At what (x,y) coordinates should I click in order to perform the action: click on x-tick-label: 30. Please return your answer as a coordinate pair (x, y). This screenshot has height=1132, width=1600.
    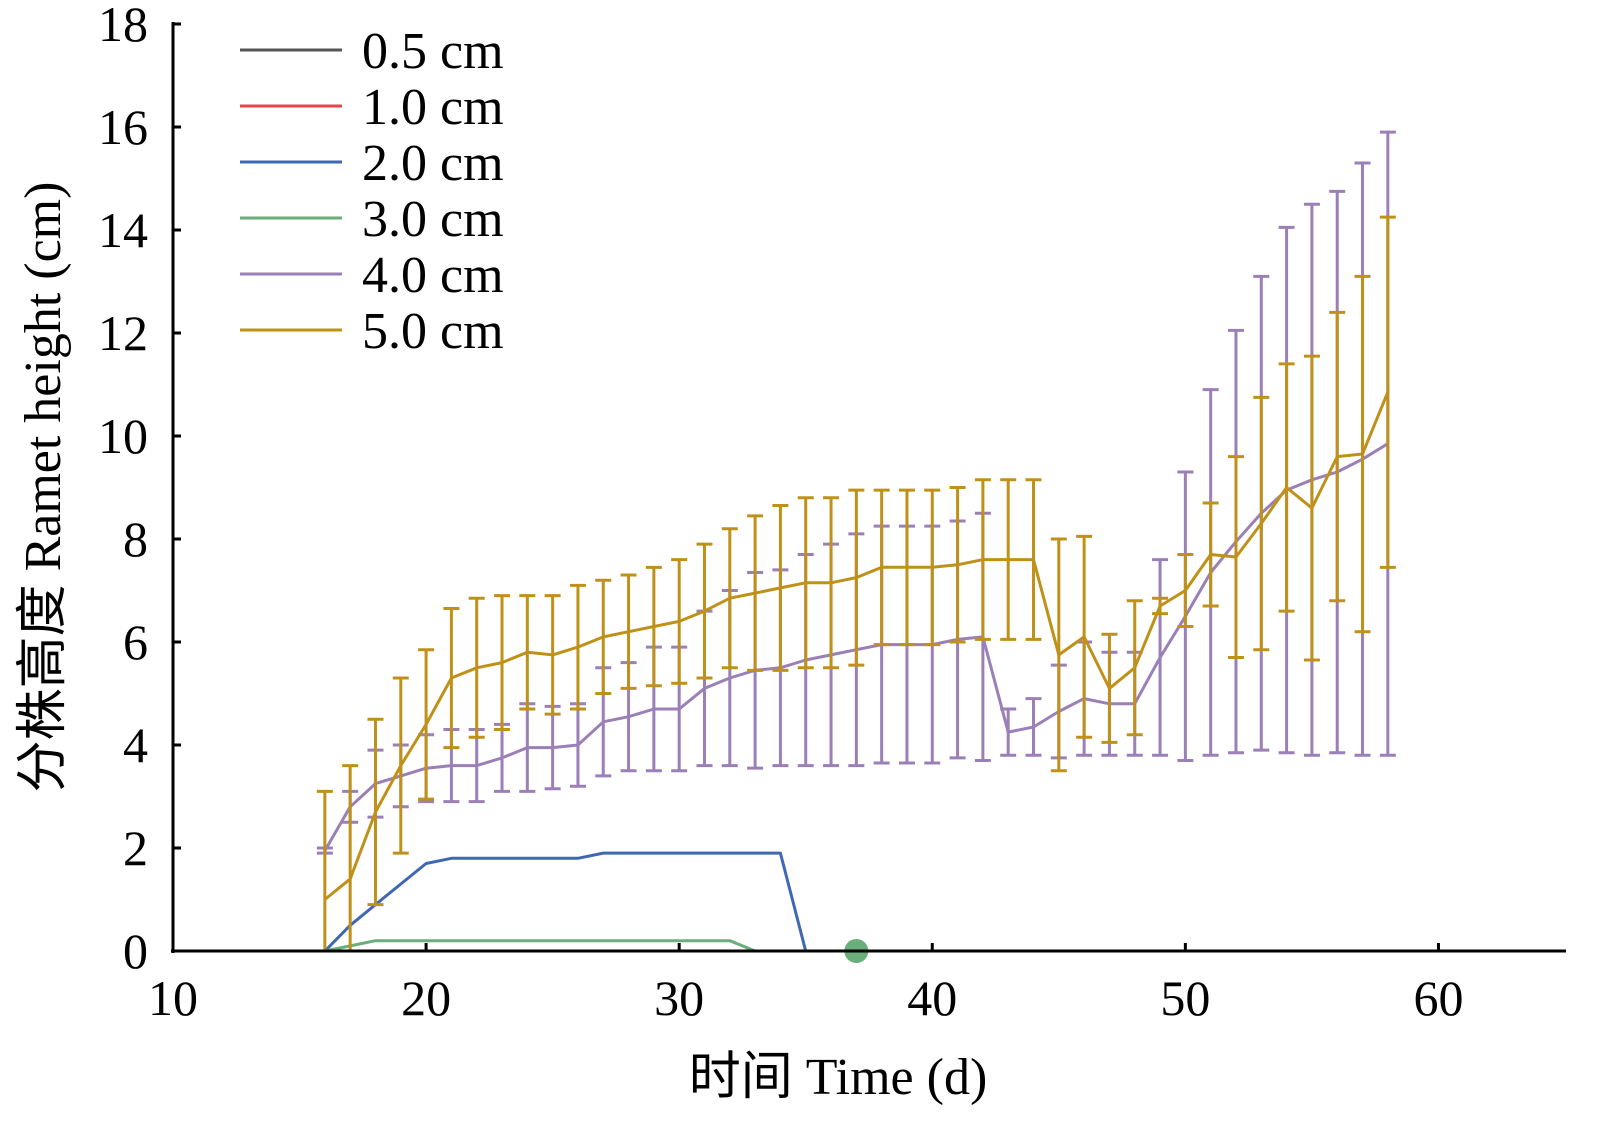
    Looking at the image, I should click on (679, 998).